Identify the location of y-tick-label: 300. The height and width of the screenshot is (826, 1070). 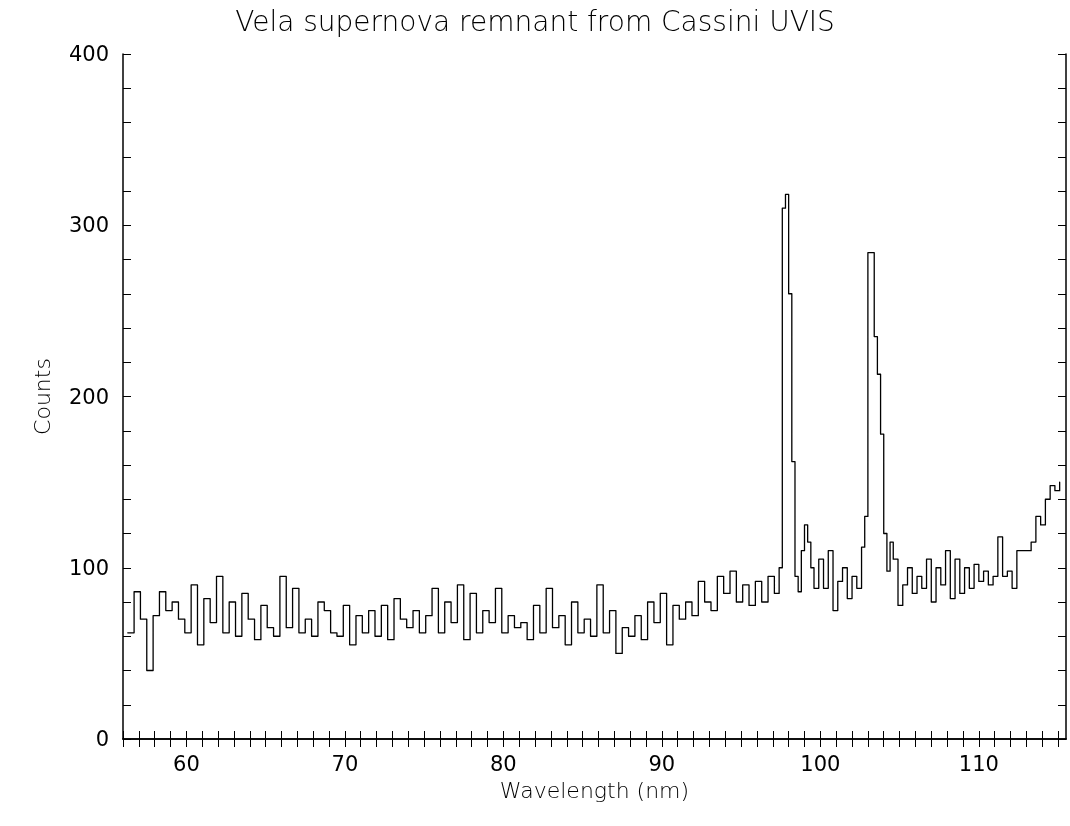
(88, 225).